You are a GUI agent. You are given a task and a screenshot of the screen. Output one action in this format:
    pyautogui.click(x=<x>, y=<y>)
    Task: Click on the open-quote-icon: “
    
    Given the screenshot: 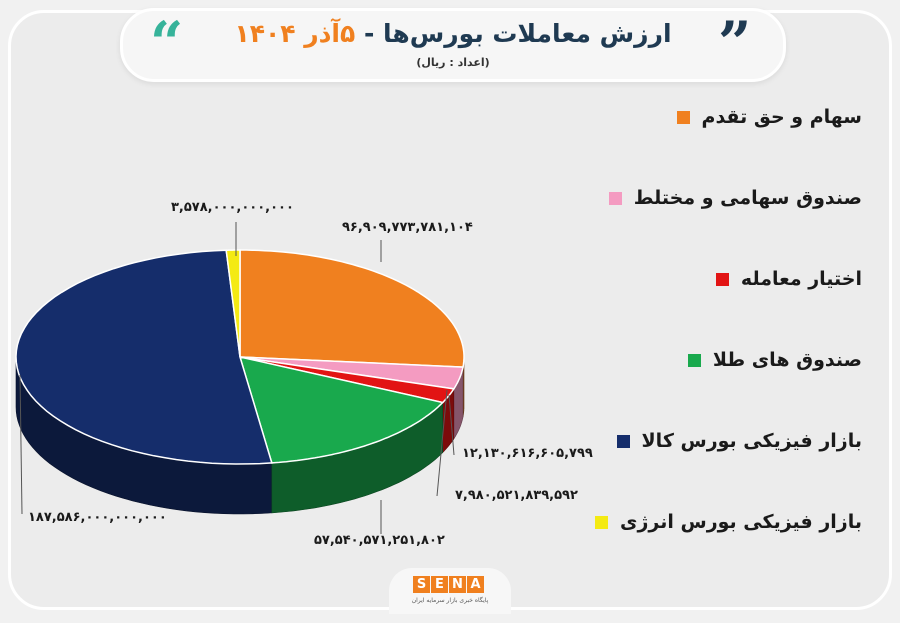 What is the action you would take?
    pyautogui.click(x=167, y=43)
    